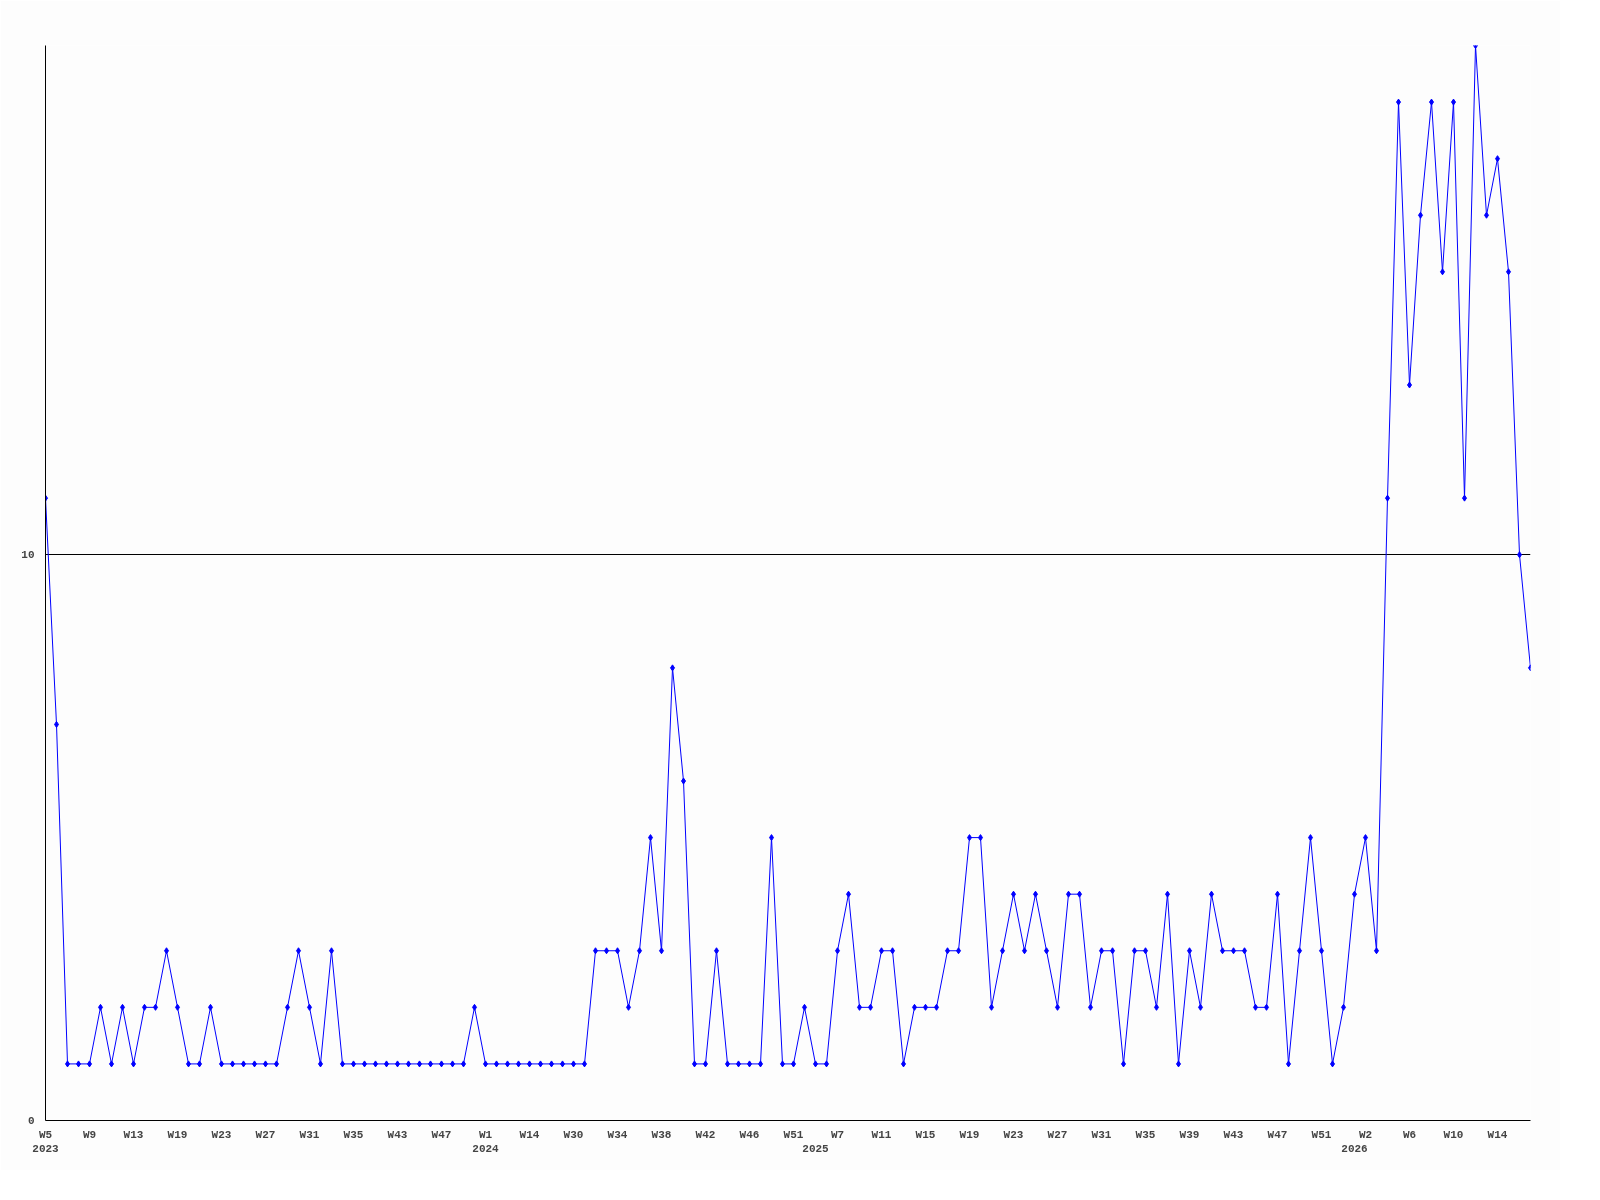 The image size is (1600, 1200). What do you see at coordinates (1189, 1134) in the screenshot?
I see `x-tick-label: W39` at bounding box center [1189, 1134].